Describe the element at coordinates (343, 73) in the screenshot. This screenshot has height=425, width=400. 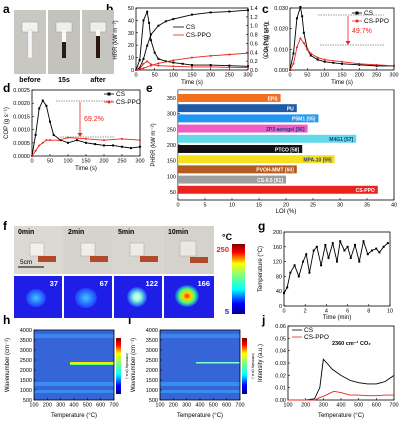
I see `x-ticks: 0 50 100 150 200 250 300` at that location.